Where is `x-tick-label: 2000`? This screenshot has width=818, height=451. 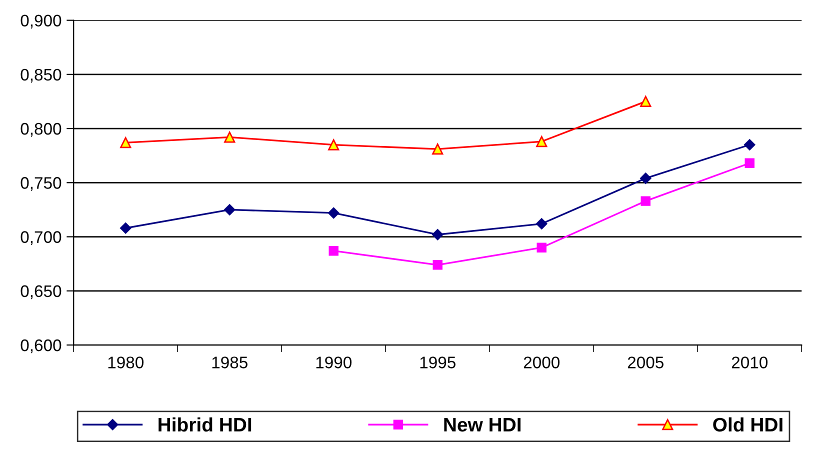 x-tick-label: 2000 is located at coordinates (542, 362).